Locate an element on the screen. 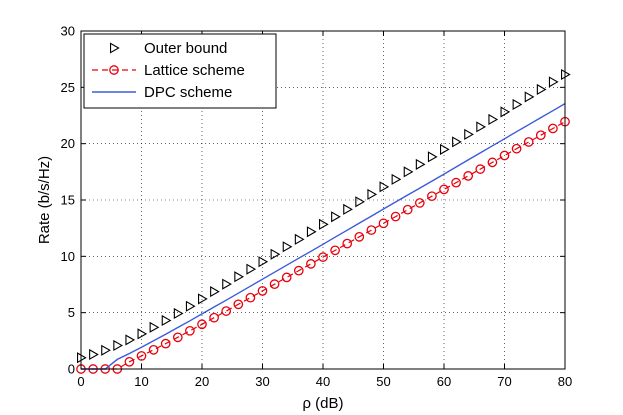 This screenshot has width=623, height=415. legend-label-lattice-scheme: Lattice scheme is located at coordinates (194, 70).